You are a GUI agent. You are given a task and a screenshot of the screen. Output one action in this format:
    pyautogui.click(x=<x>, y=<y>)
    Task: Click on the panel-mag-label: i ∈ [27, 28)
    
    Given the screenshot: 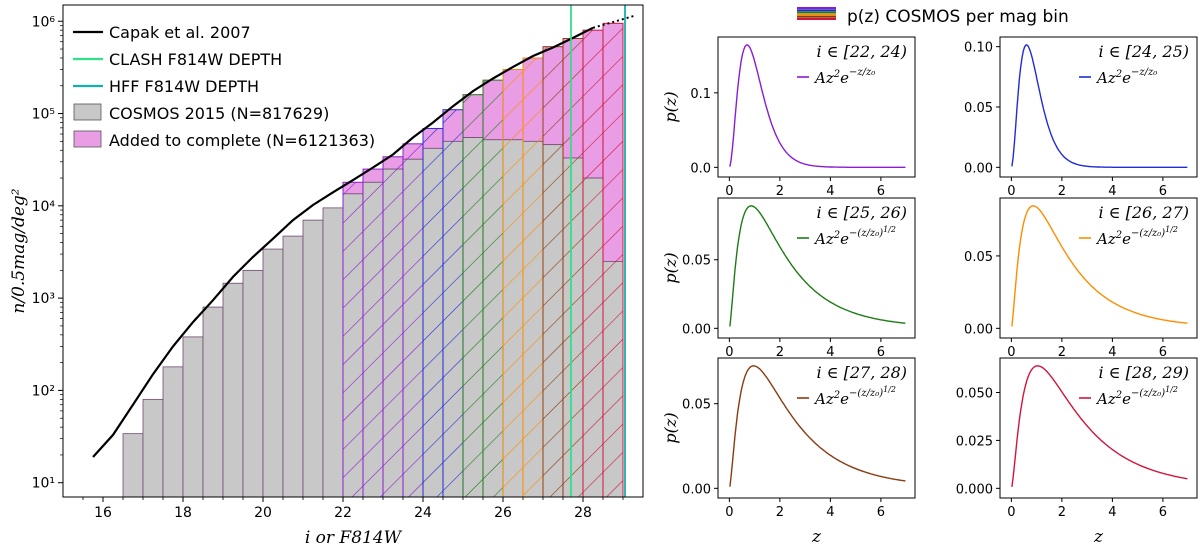 What is the action you would take?
    pyautogui.click(x=861, y=372)
    